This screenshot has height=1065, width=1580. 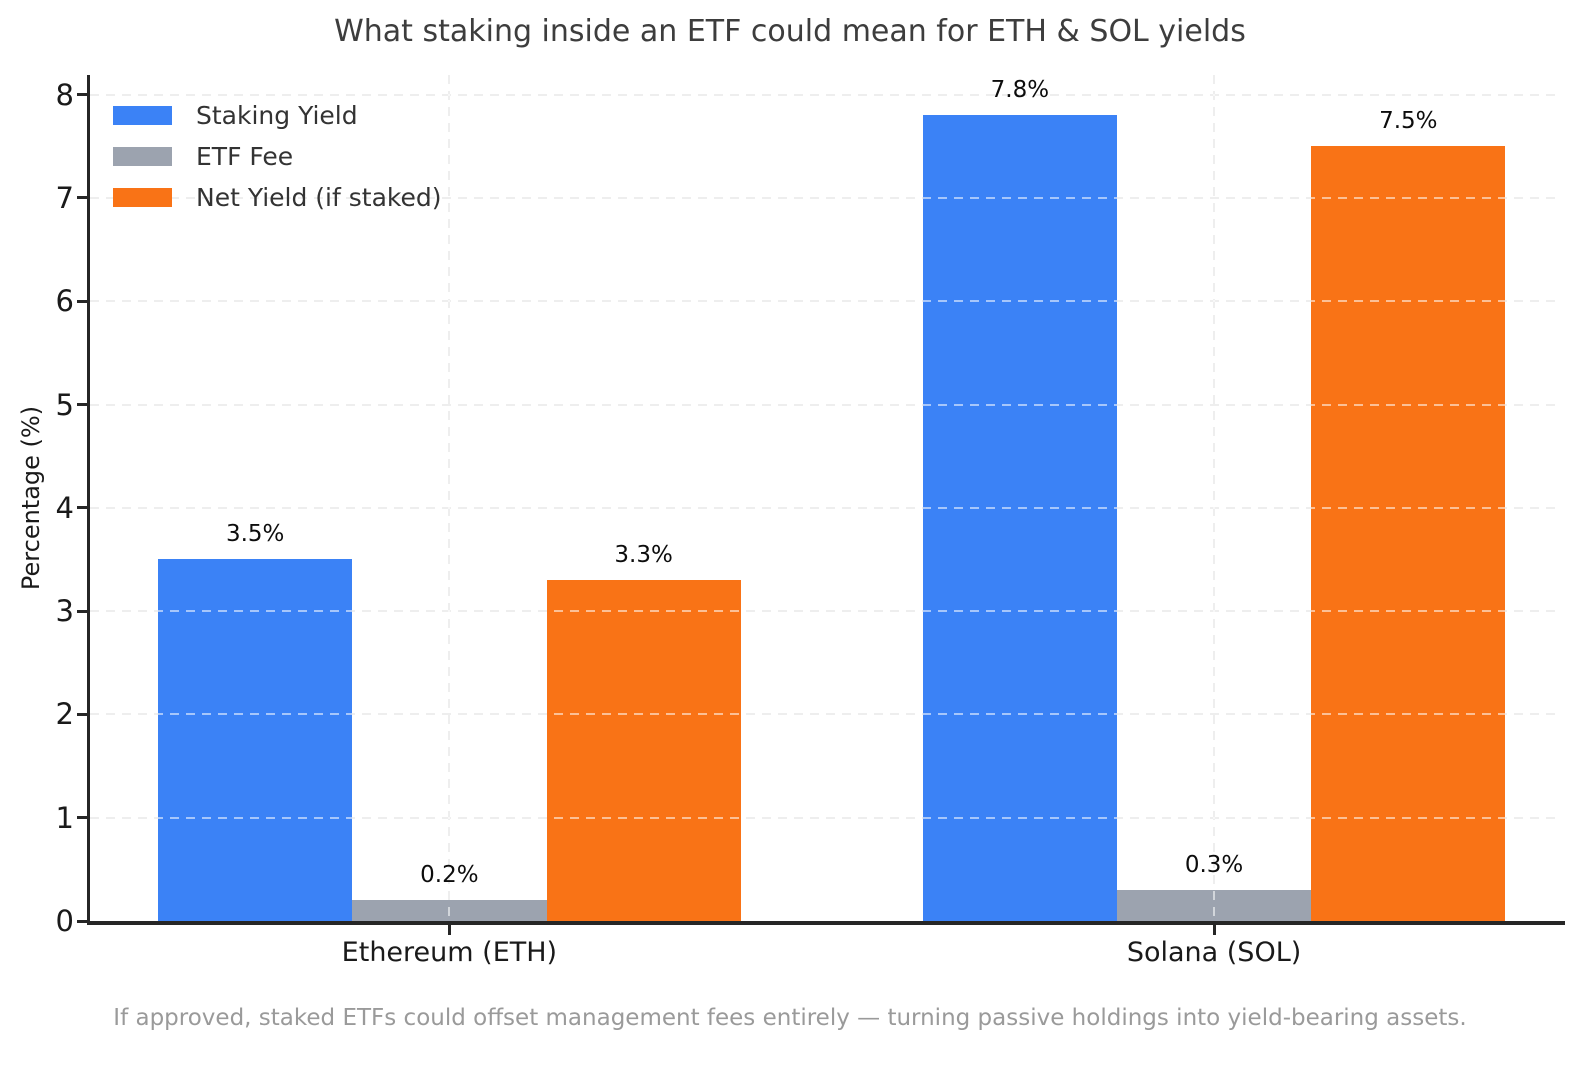 I want to click on legend-item-etf-fee: ETF Fee, so click(x=277, y=156).